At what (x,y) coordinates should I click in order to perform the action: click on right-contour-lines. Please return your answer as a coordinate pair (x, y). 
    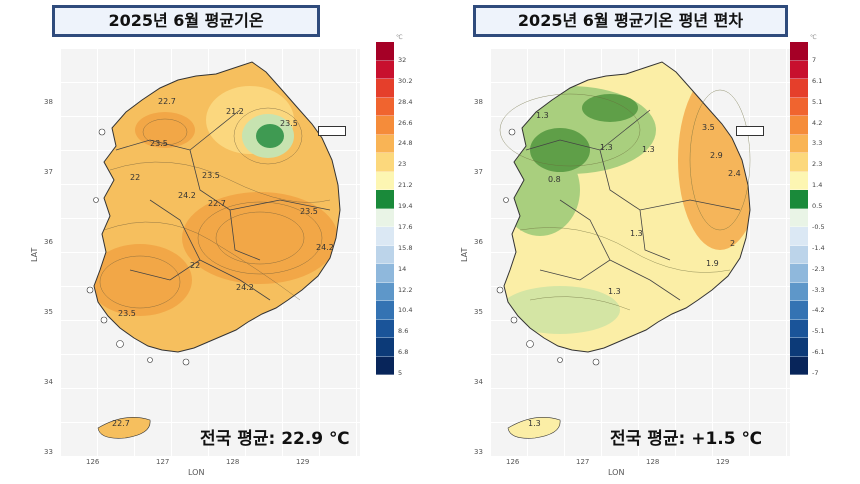
    Looking at the image, I should click on (625, 200).